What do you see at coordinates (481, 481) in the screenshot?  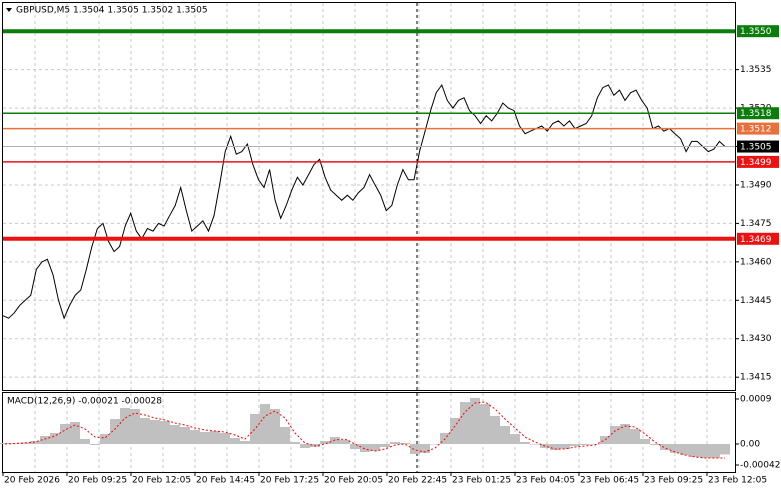 I see `x-tick-label: 23 Feb 01:25` at bounding box center [481, 481].